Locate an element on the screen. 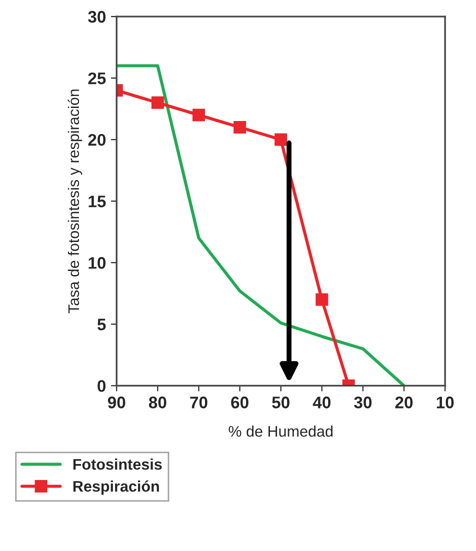 This screenshot has width=476, height=551. y-axis-title: Tasa de fotosintesis y respiración is located at coordinates (75, 202).